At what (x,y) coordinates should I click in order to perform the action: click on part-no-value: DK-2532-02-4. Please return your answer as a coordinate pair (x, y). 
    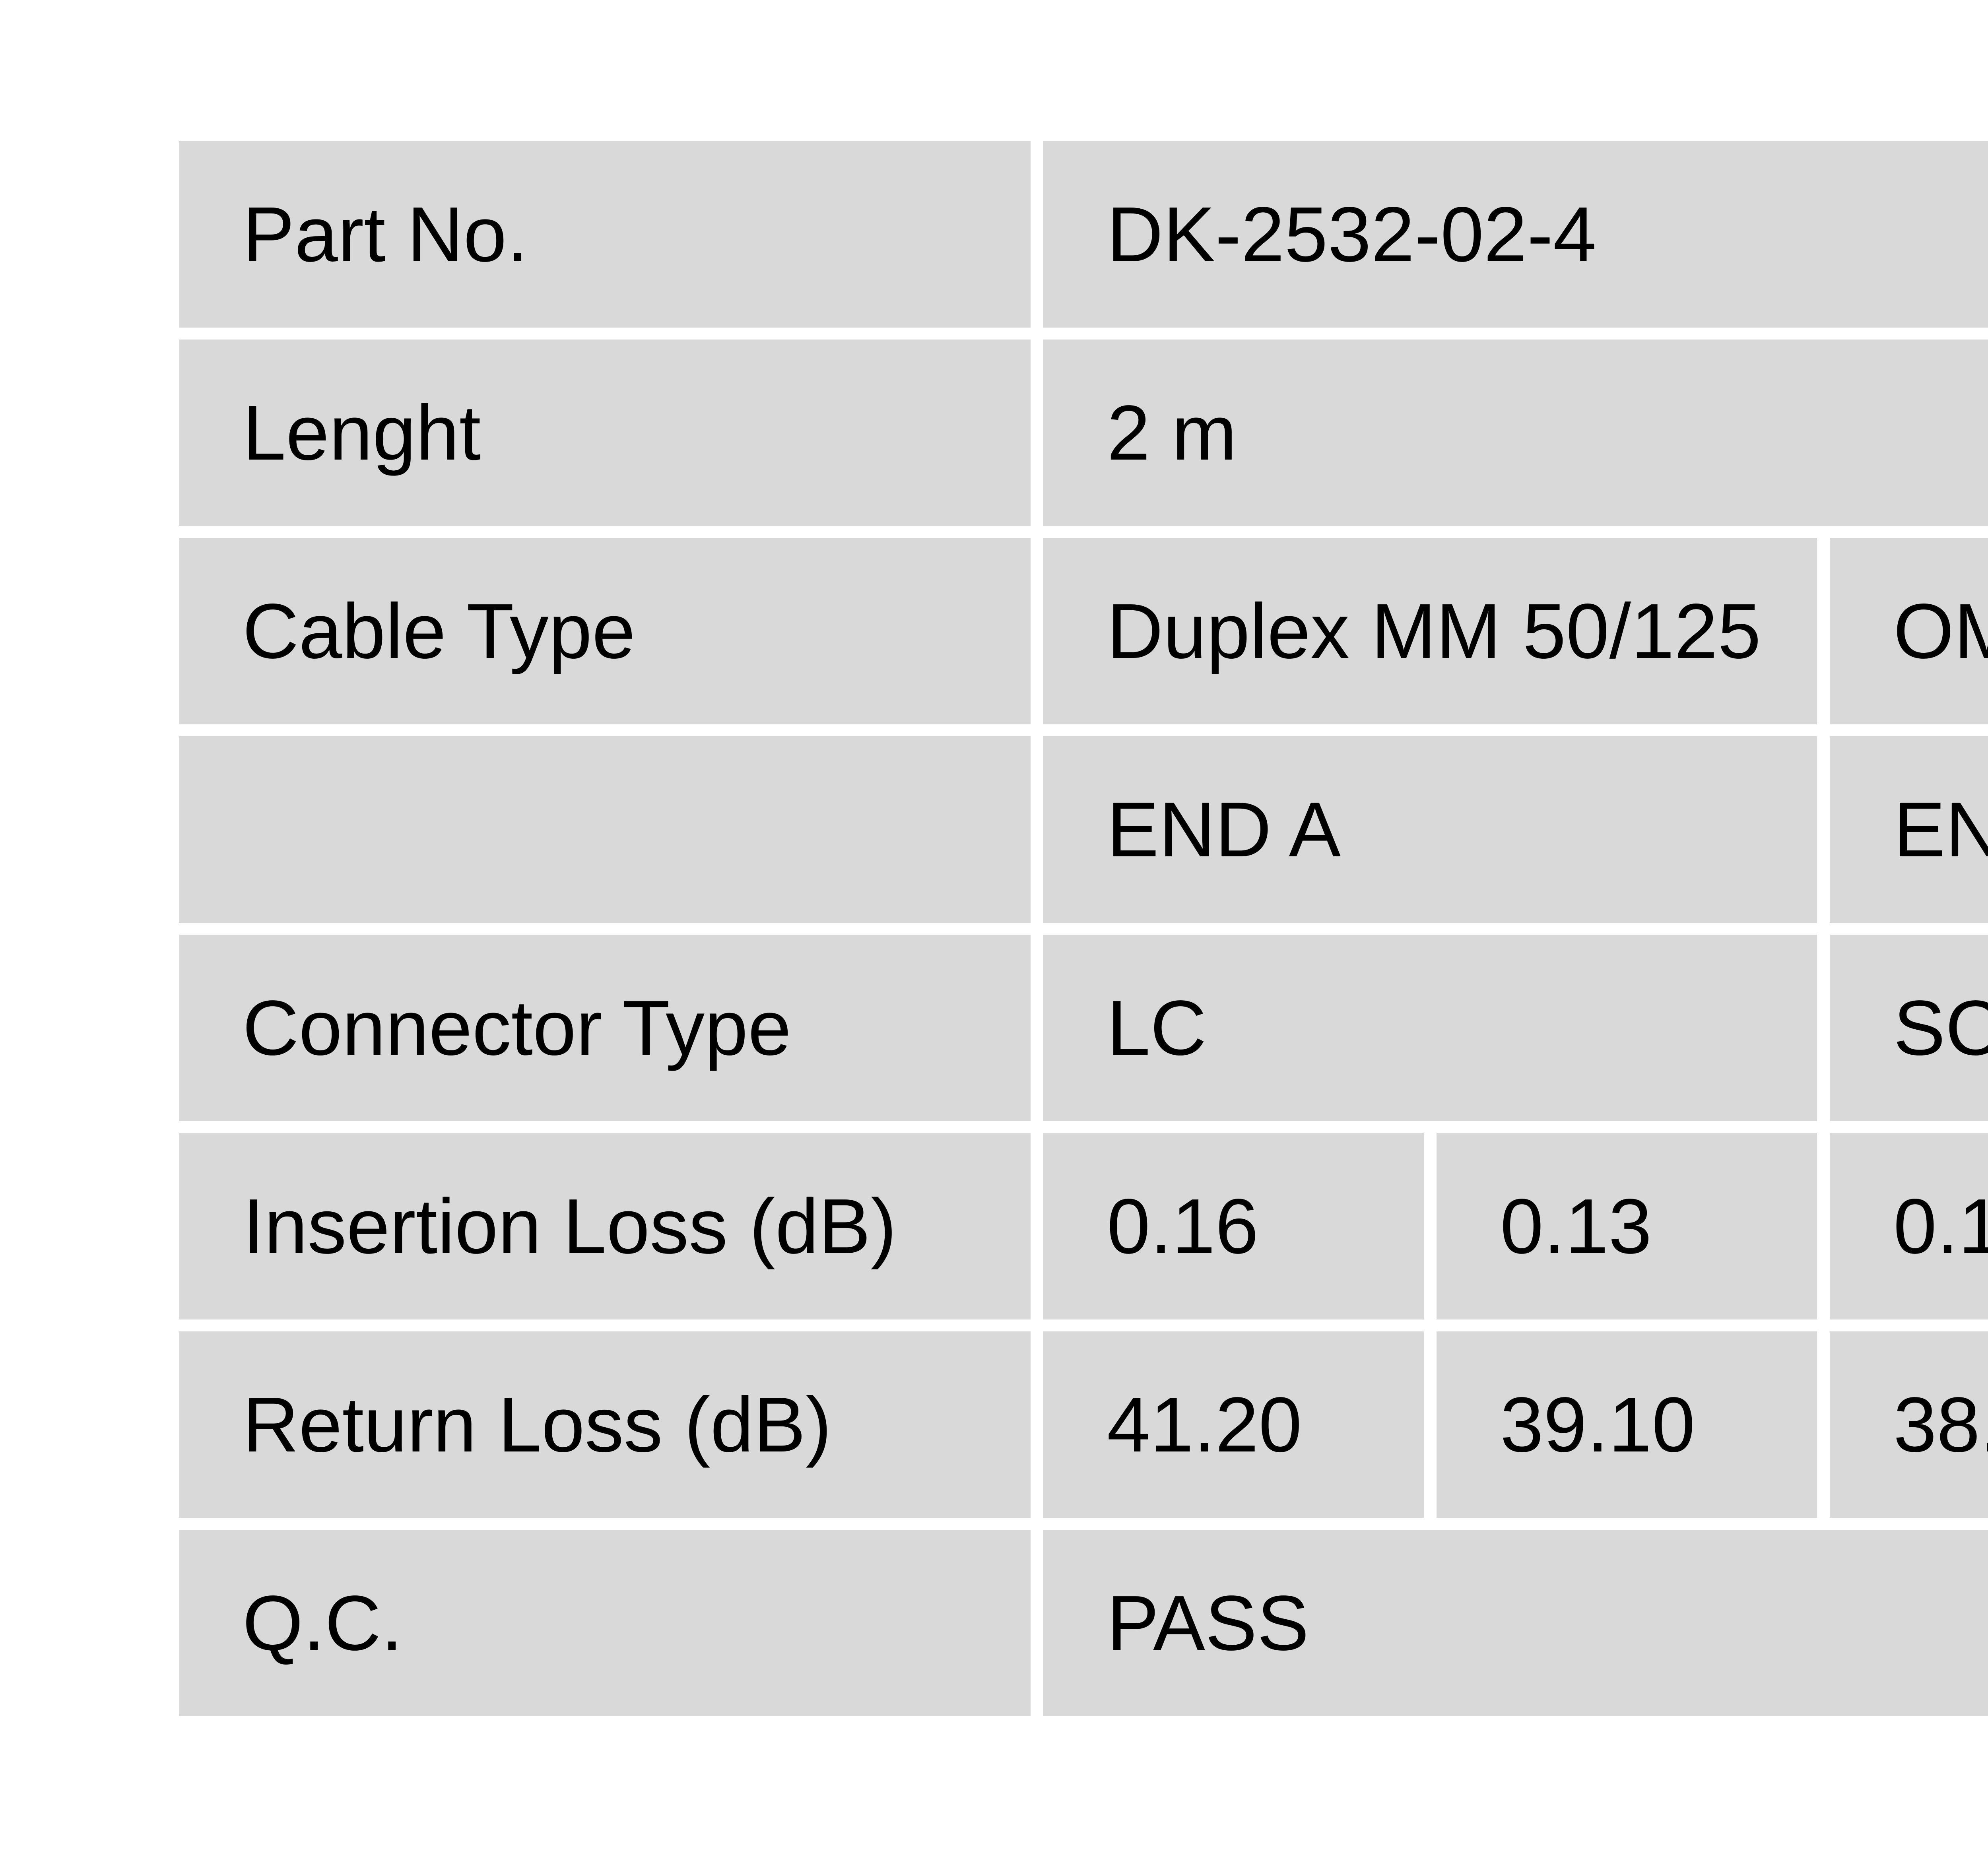
    Looking at the image, I should click on (1515, 234).